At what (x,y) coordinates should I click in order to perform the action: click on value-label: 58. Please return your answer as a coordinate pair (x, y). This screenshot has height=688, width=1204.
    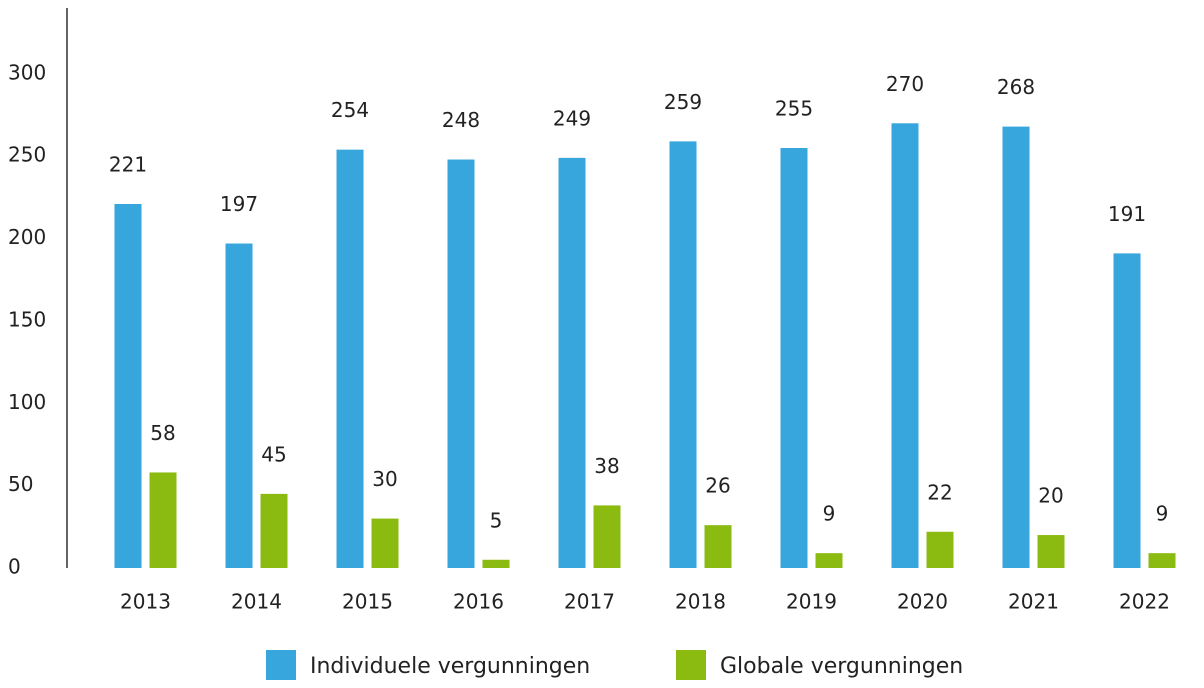
    Looking at the image, I should click on (162, 433).